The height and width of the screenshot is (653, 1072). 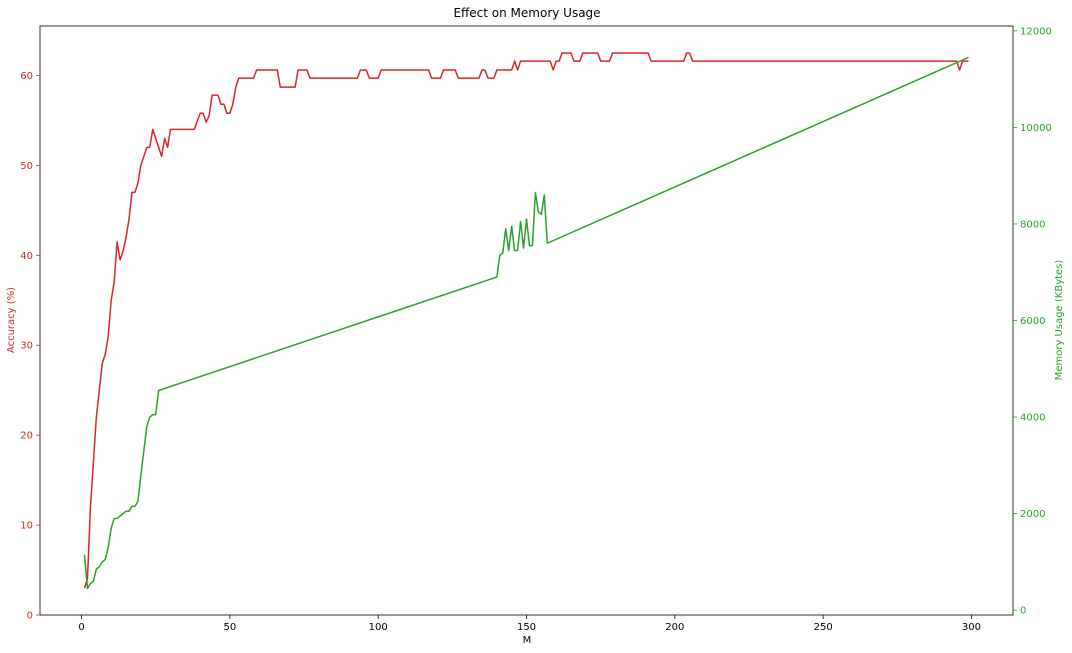 What do you see at coordinates (1036, 128) in the screenshot?
I see `right-tick-label: 10000` at bounding box center [1036, 128].